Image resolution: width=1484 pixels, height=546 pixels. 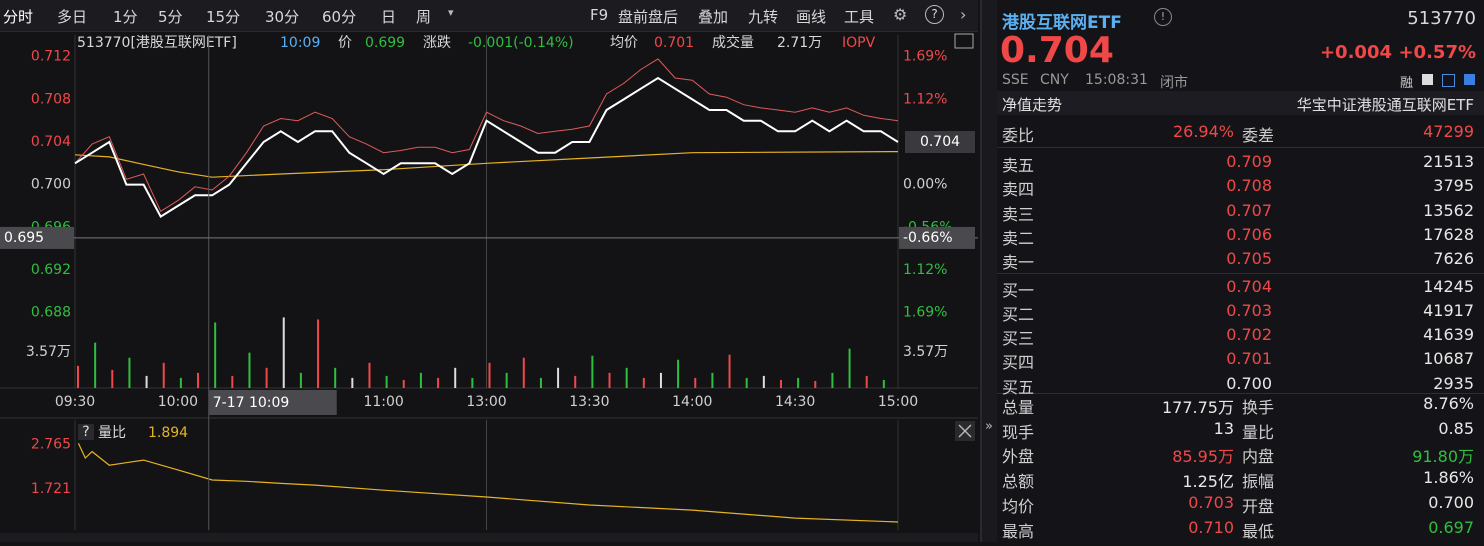 I want to click on x-tick-label: 13:30, so click(x=589, y=402).